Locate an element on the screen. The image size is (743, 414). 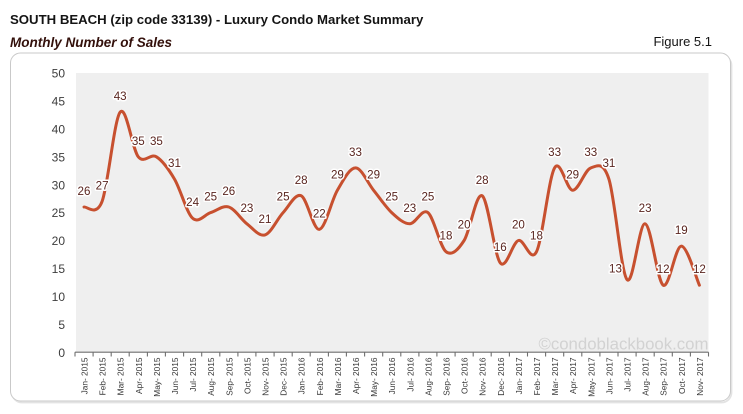
svg-text: Oct- 2017 is located at coordinates (682, 375).